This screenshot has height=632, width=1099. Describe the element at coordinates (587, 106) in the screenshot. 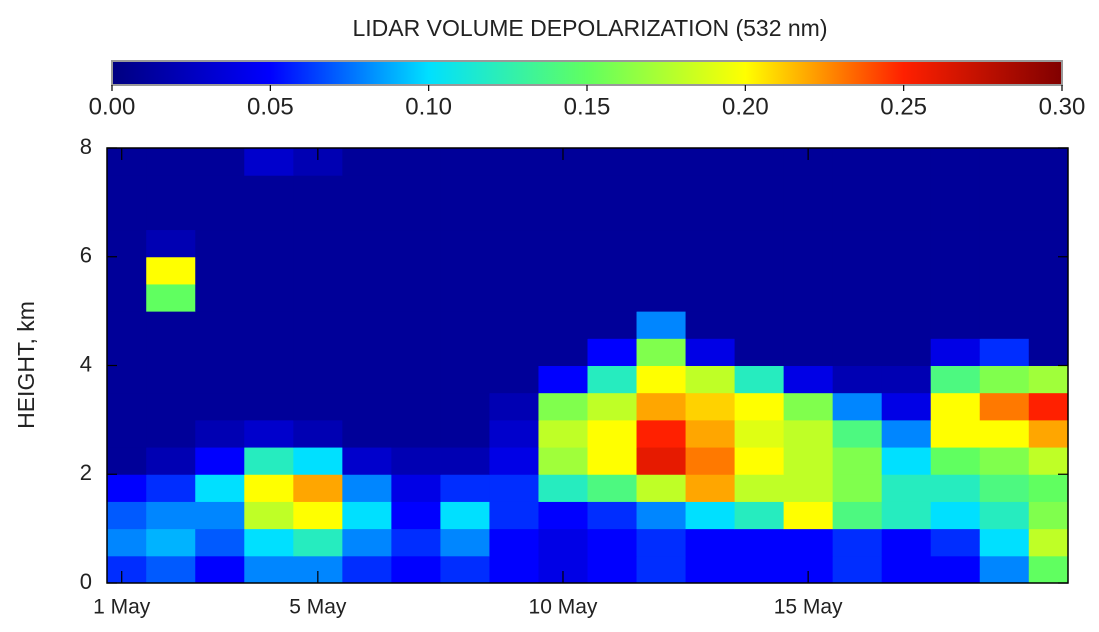

I see `colorbar-tick-label: 0.15` at that location.